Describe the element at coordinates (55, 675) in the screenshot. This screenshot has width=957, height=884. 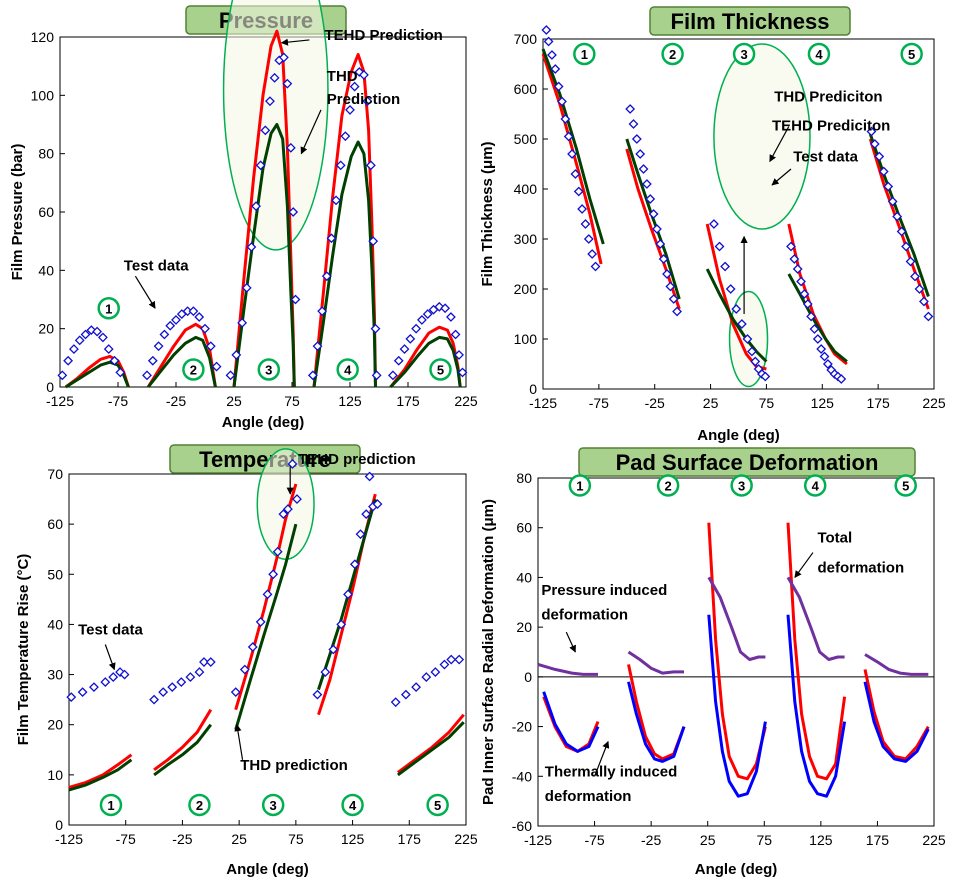
I see `y-tick-label: 30` at that location.